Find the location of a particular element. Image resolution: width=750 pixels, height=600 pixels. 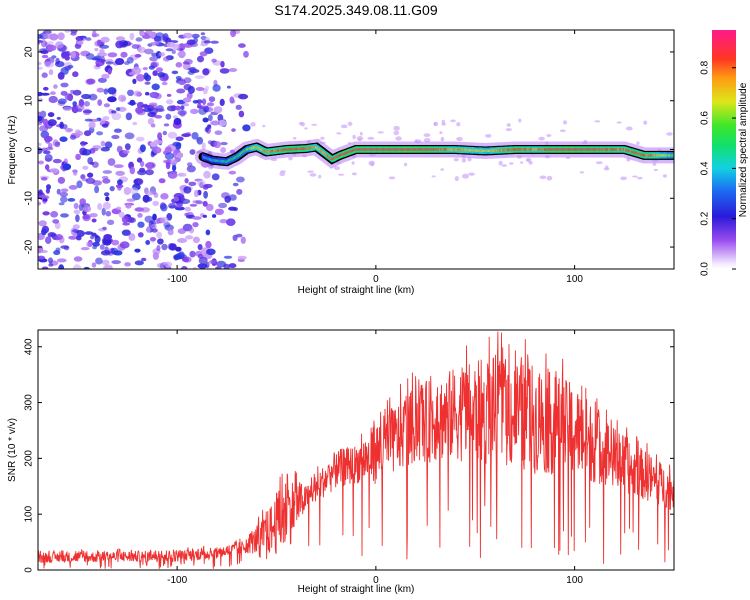

y-tick-label: -10 is located at coordinates (29, 198).